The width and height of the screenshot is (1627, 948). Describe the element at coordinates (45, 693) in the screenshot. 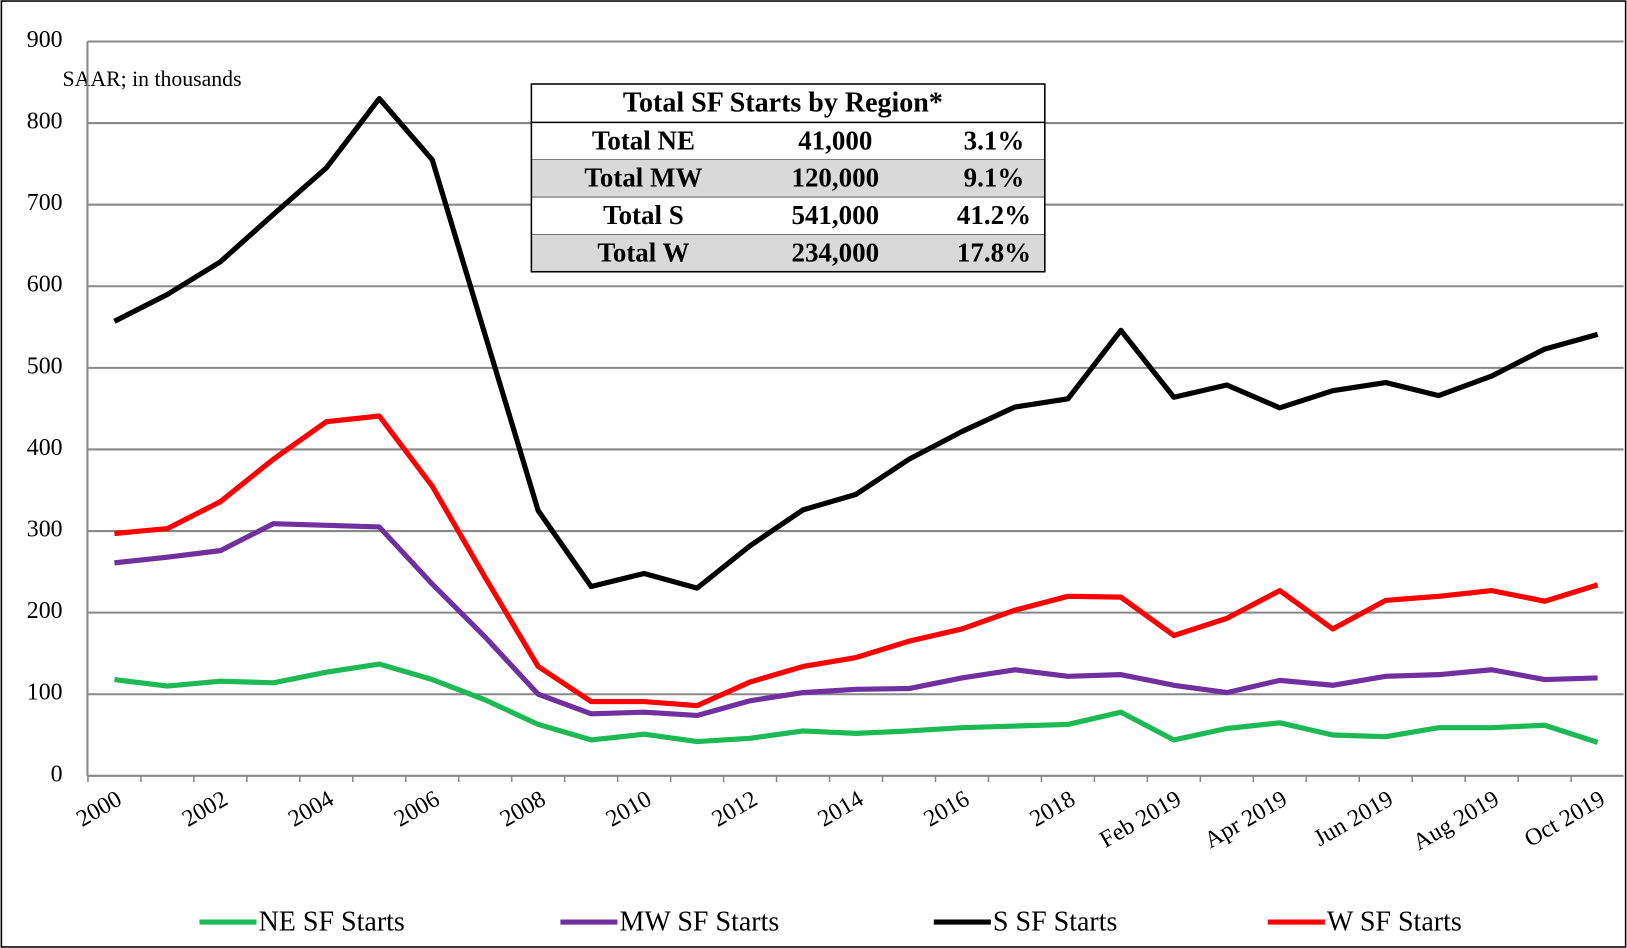

I see `y-tick-label: 100` at that location.